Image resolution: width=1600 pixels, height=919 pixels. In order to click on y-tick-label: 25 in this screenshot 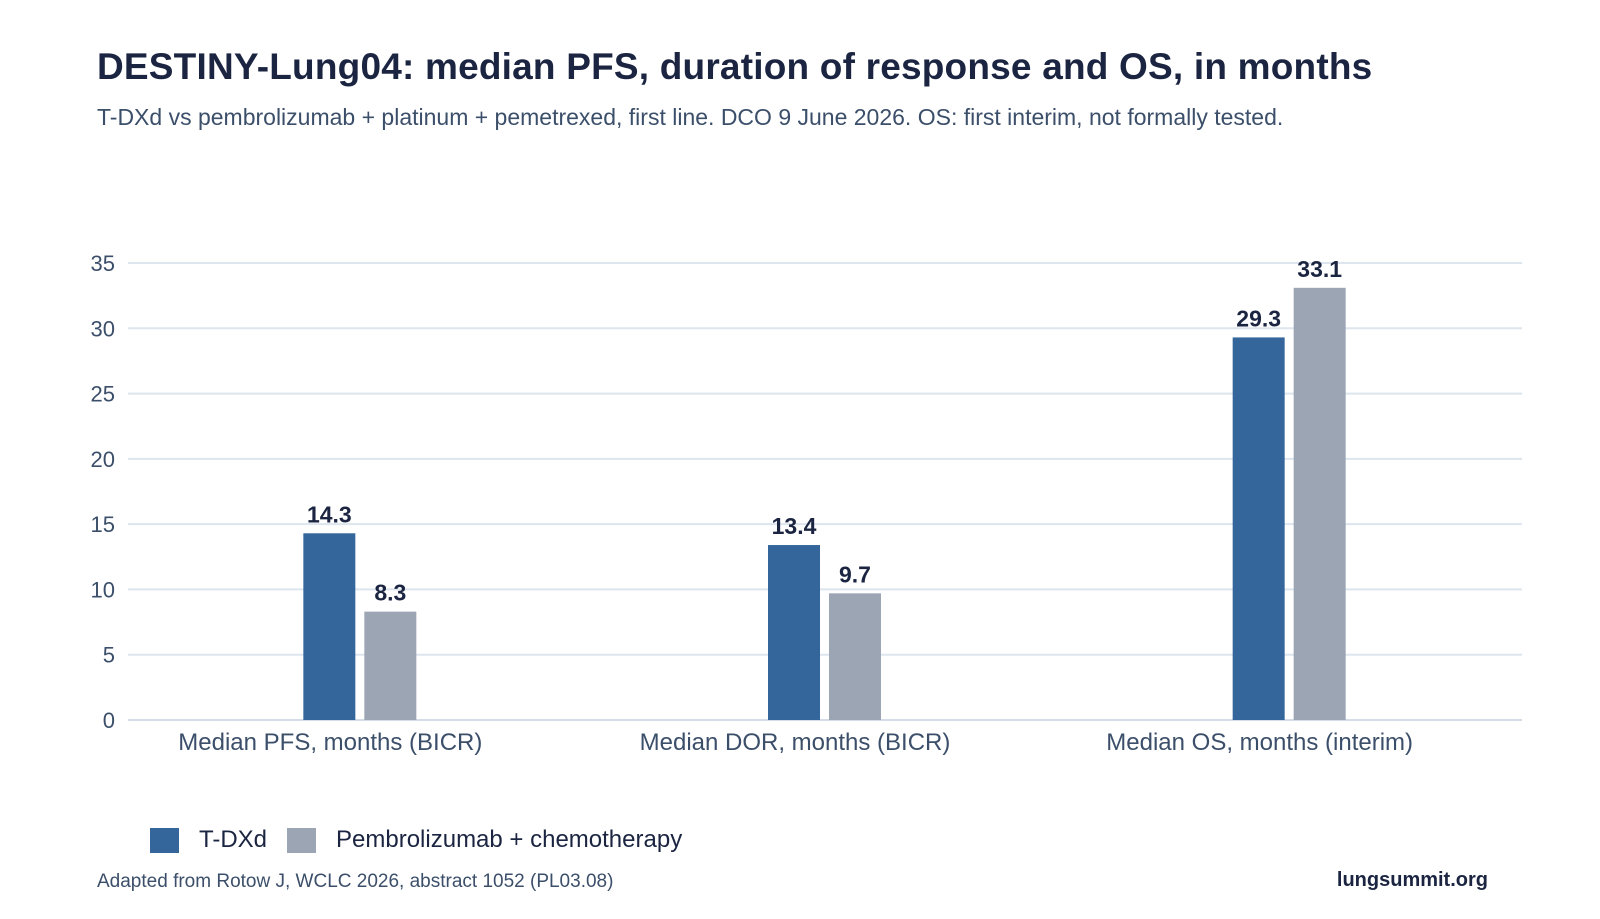, I will do `click(103, 394)`.